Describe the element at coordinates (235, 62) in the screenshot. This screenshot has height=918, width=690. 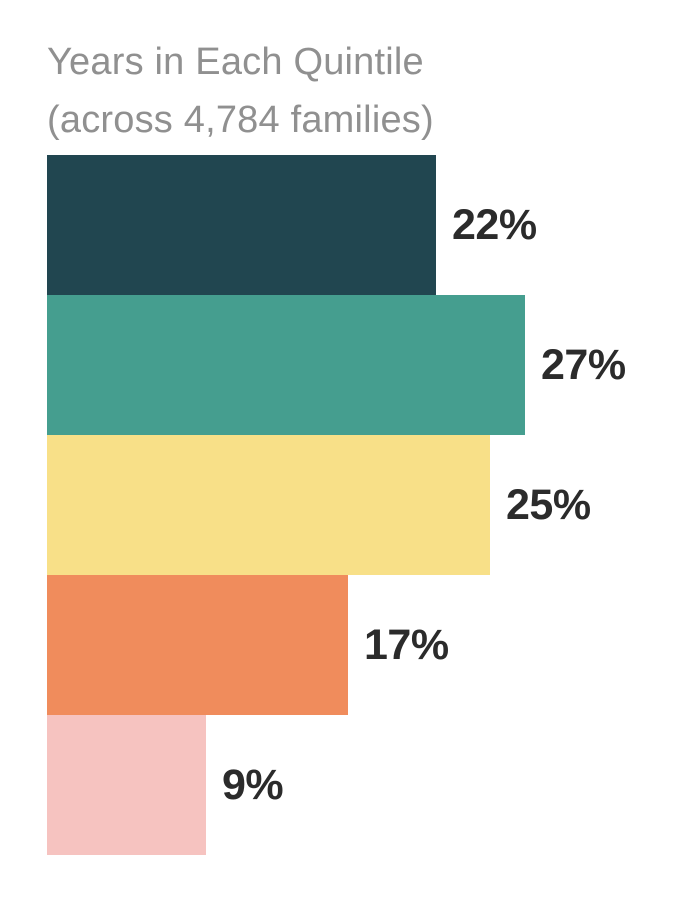
I see `chart-title-line-1: Years in Each Quintile` at that location.